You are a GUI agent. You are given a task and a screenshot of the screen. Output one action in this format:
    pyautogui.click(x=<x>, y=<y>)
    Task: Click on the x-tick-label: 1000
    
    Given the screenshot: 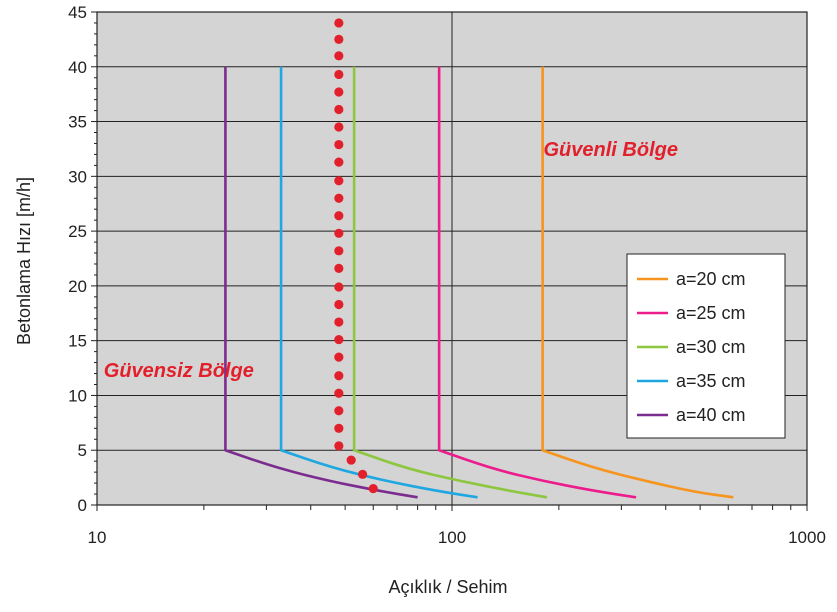 What is the action you would take?
    pyautogui.click(x=807, y=537)
    